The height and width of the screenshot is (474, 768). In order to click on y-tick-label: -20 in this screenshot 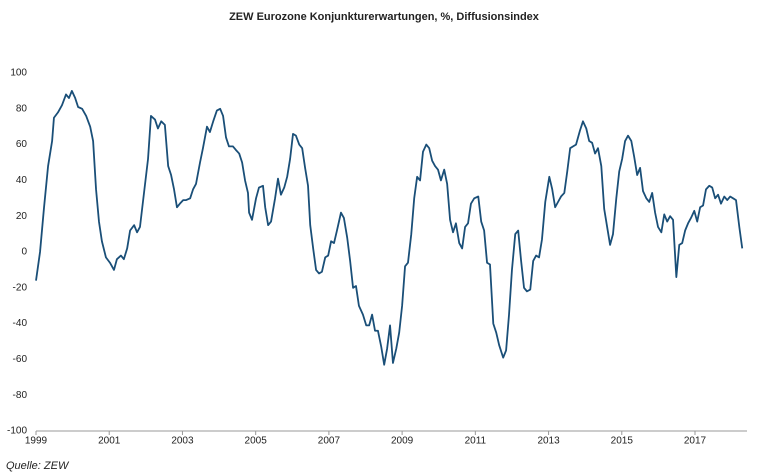, I will do `click(20, 287)`.